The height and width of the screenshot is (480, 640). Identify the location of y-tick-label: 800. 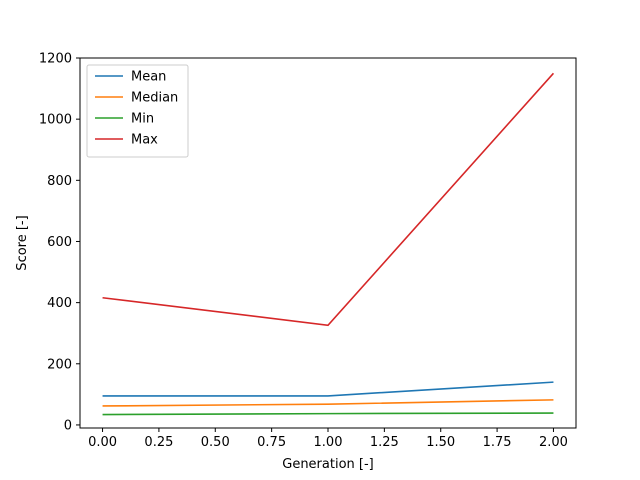
(59, 181).